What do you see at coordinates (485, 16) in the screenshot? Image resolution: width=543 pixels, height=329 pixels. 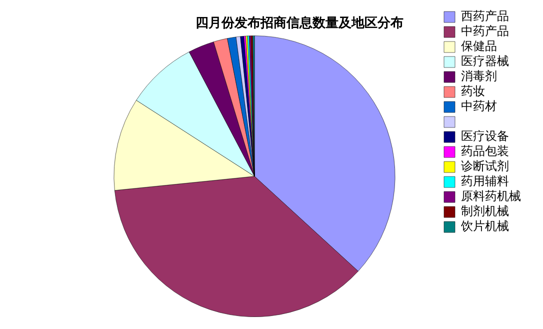 I see `legend-label: 西药产品` at bounding box center [485, 16].